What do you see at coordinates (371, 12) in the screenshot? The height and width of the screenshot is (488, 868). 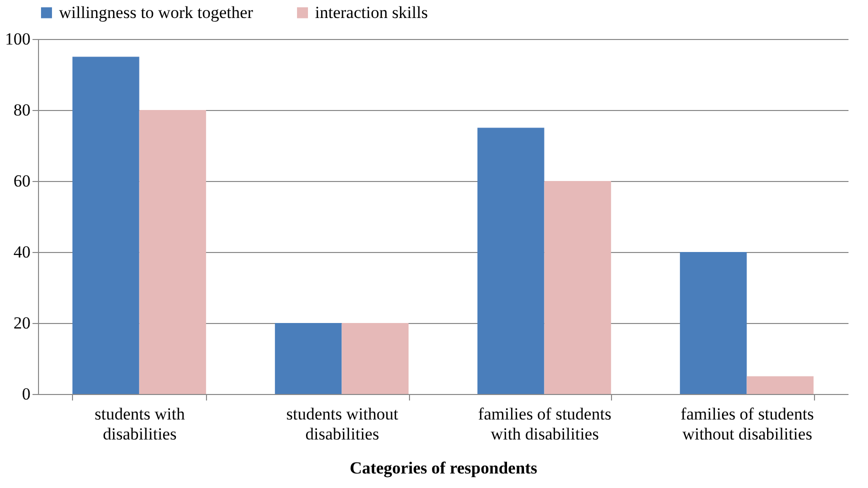 I see `legend-label: interaction skills` at bounding box center [371, 12].